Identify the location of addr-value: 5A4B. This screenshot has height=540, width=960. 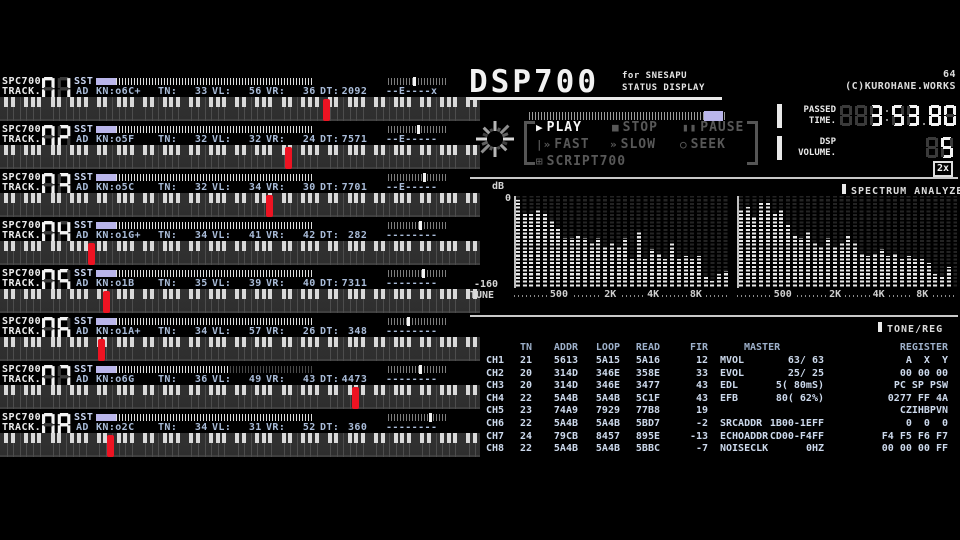
(565, 449).